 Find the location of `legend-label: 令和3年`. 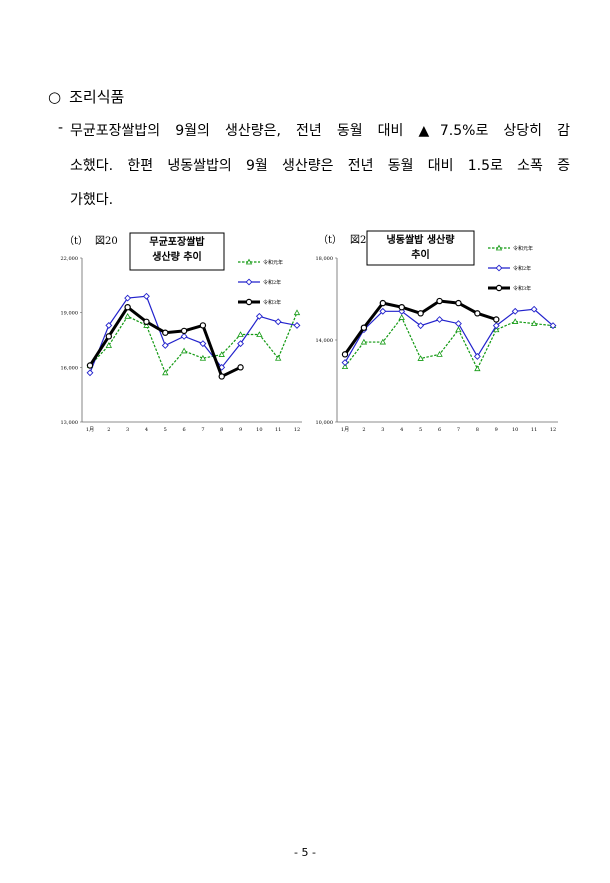

legend-label: 令和3年 is located at coordinates (272, 302).